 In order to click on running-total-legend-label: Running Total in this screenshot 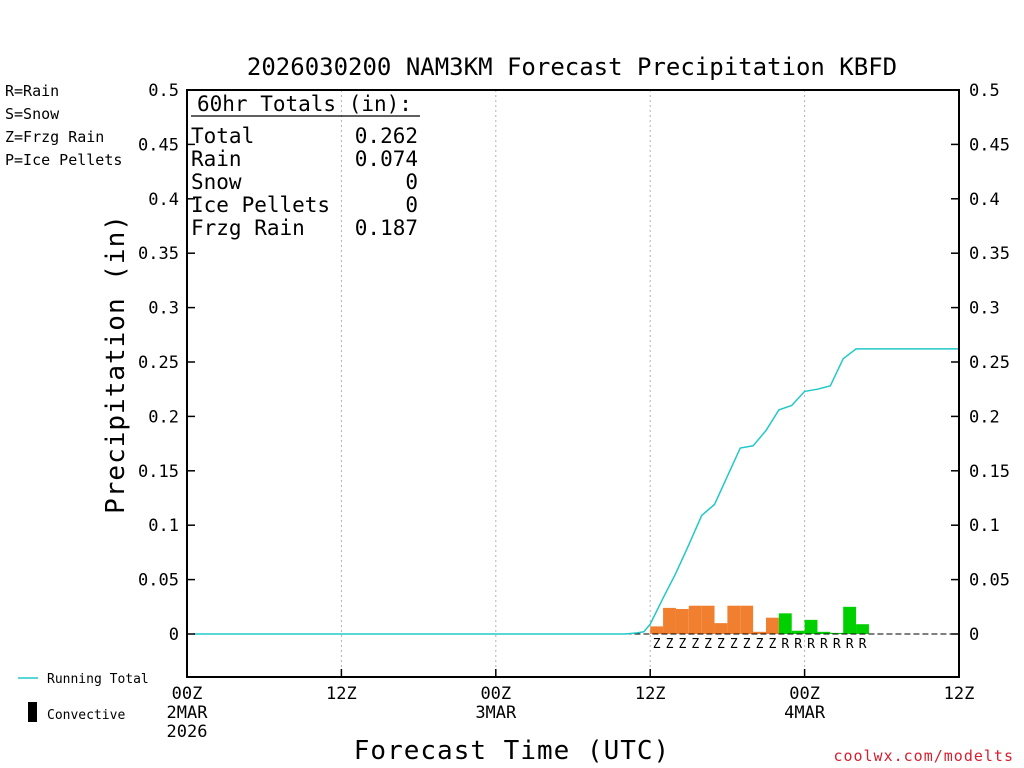, I will do `click(98, 679)`.